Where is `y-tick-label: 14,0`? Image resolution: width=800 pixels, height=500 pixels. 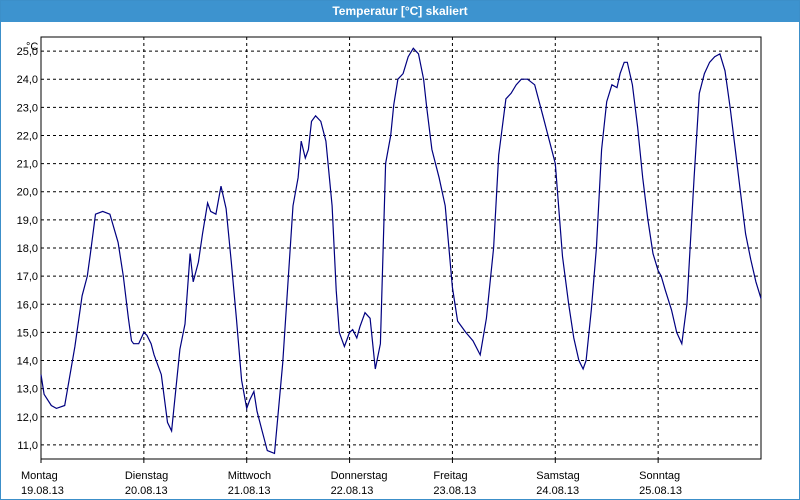 y-tick-label: 14,0 is located at coordinates (27, 362).